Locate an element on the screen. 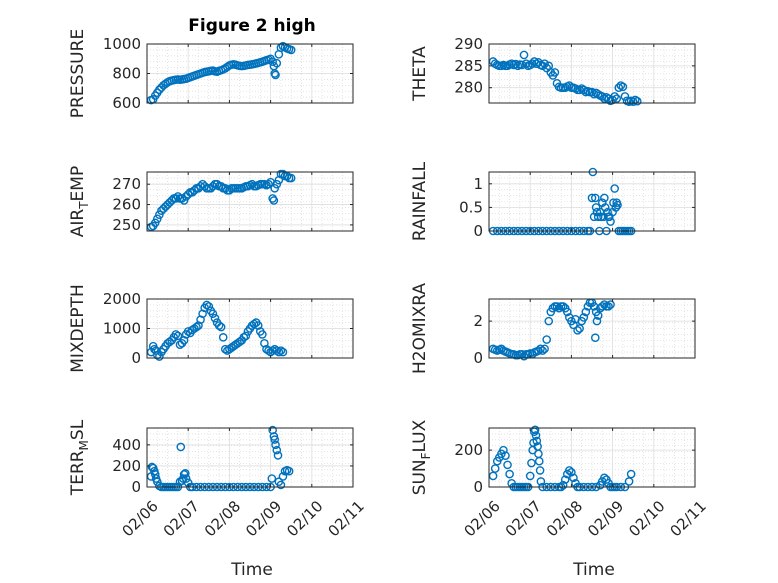 Image resolution: width=778 pixels, height=583 pixels. y-axis-label: THETA is located at coordinates (420, 74).